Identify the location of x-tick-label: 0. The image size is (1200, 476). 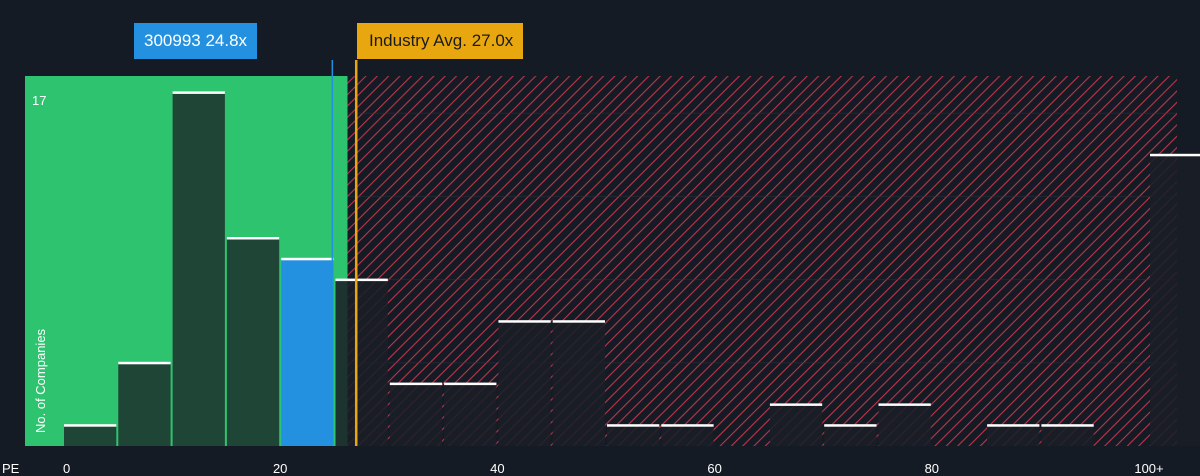
(66, 468).